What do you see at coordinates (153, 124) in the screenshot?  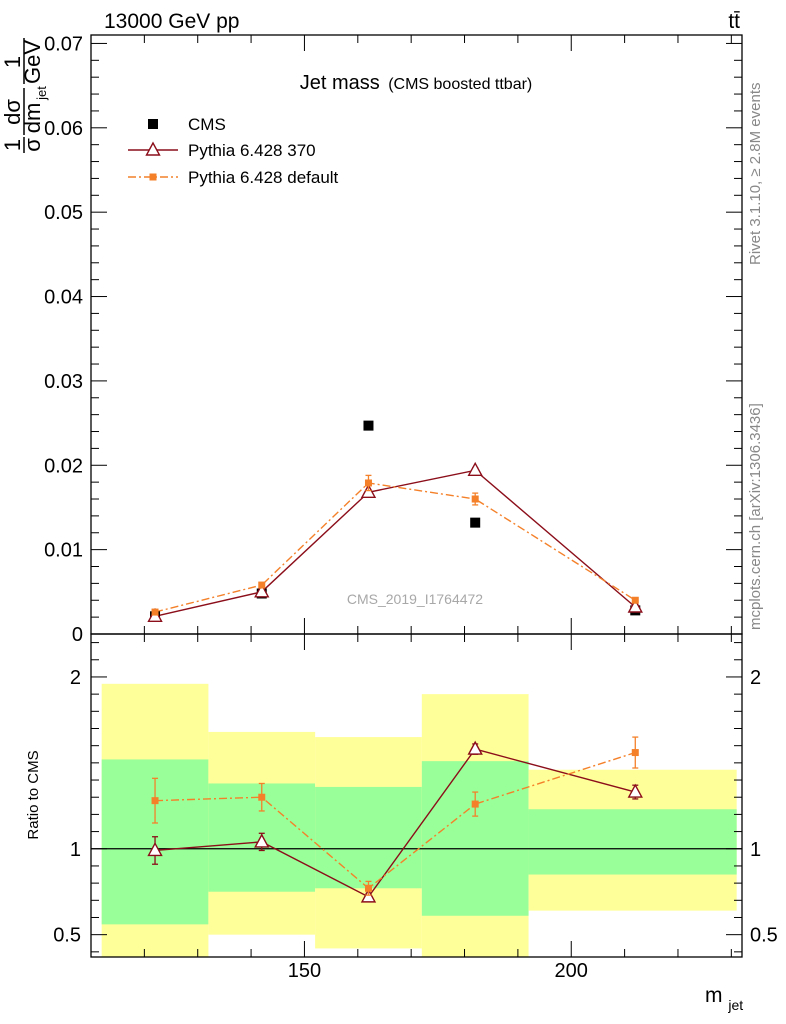 I see `legend-marker-cms` at bounding box center [153, 124].